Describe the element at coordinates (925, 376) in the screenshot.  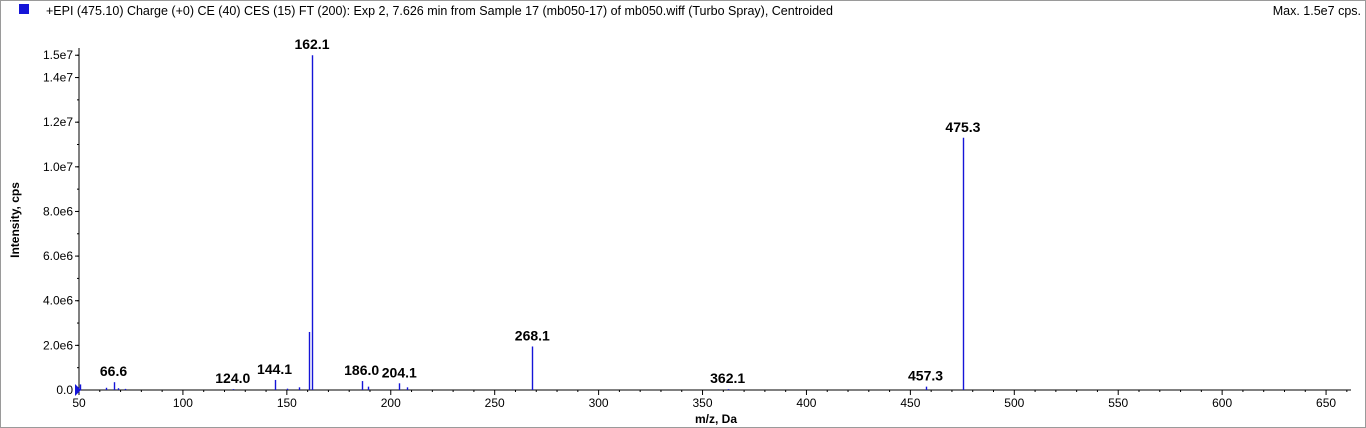
I see `peak-label: 457.3` at that location.